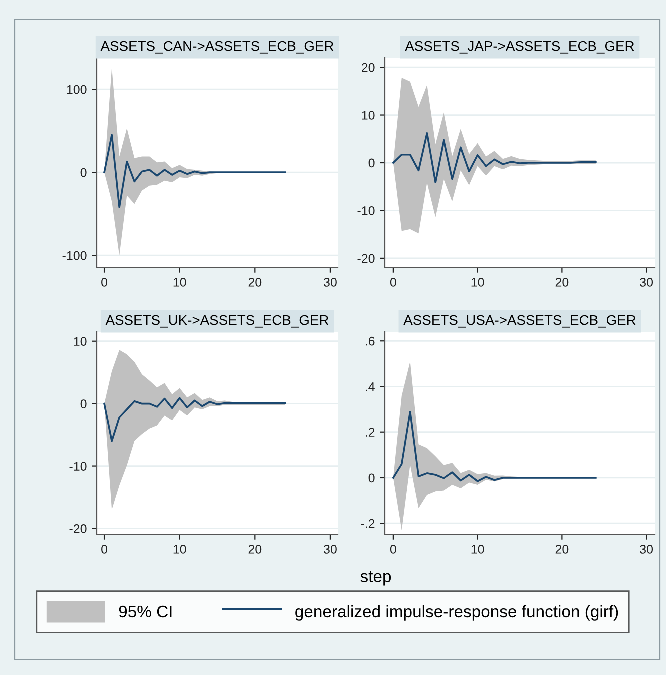 This screenshot has width=666, height=675. What do you see at coordinates (376, 579) in the screenshot?
I see `x-axis-title: step` at bounding box center [376, 579].